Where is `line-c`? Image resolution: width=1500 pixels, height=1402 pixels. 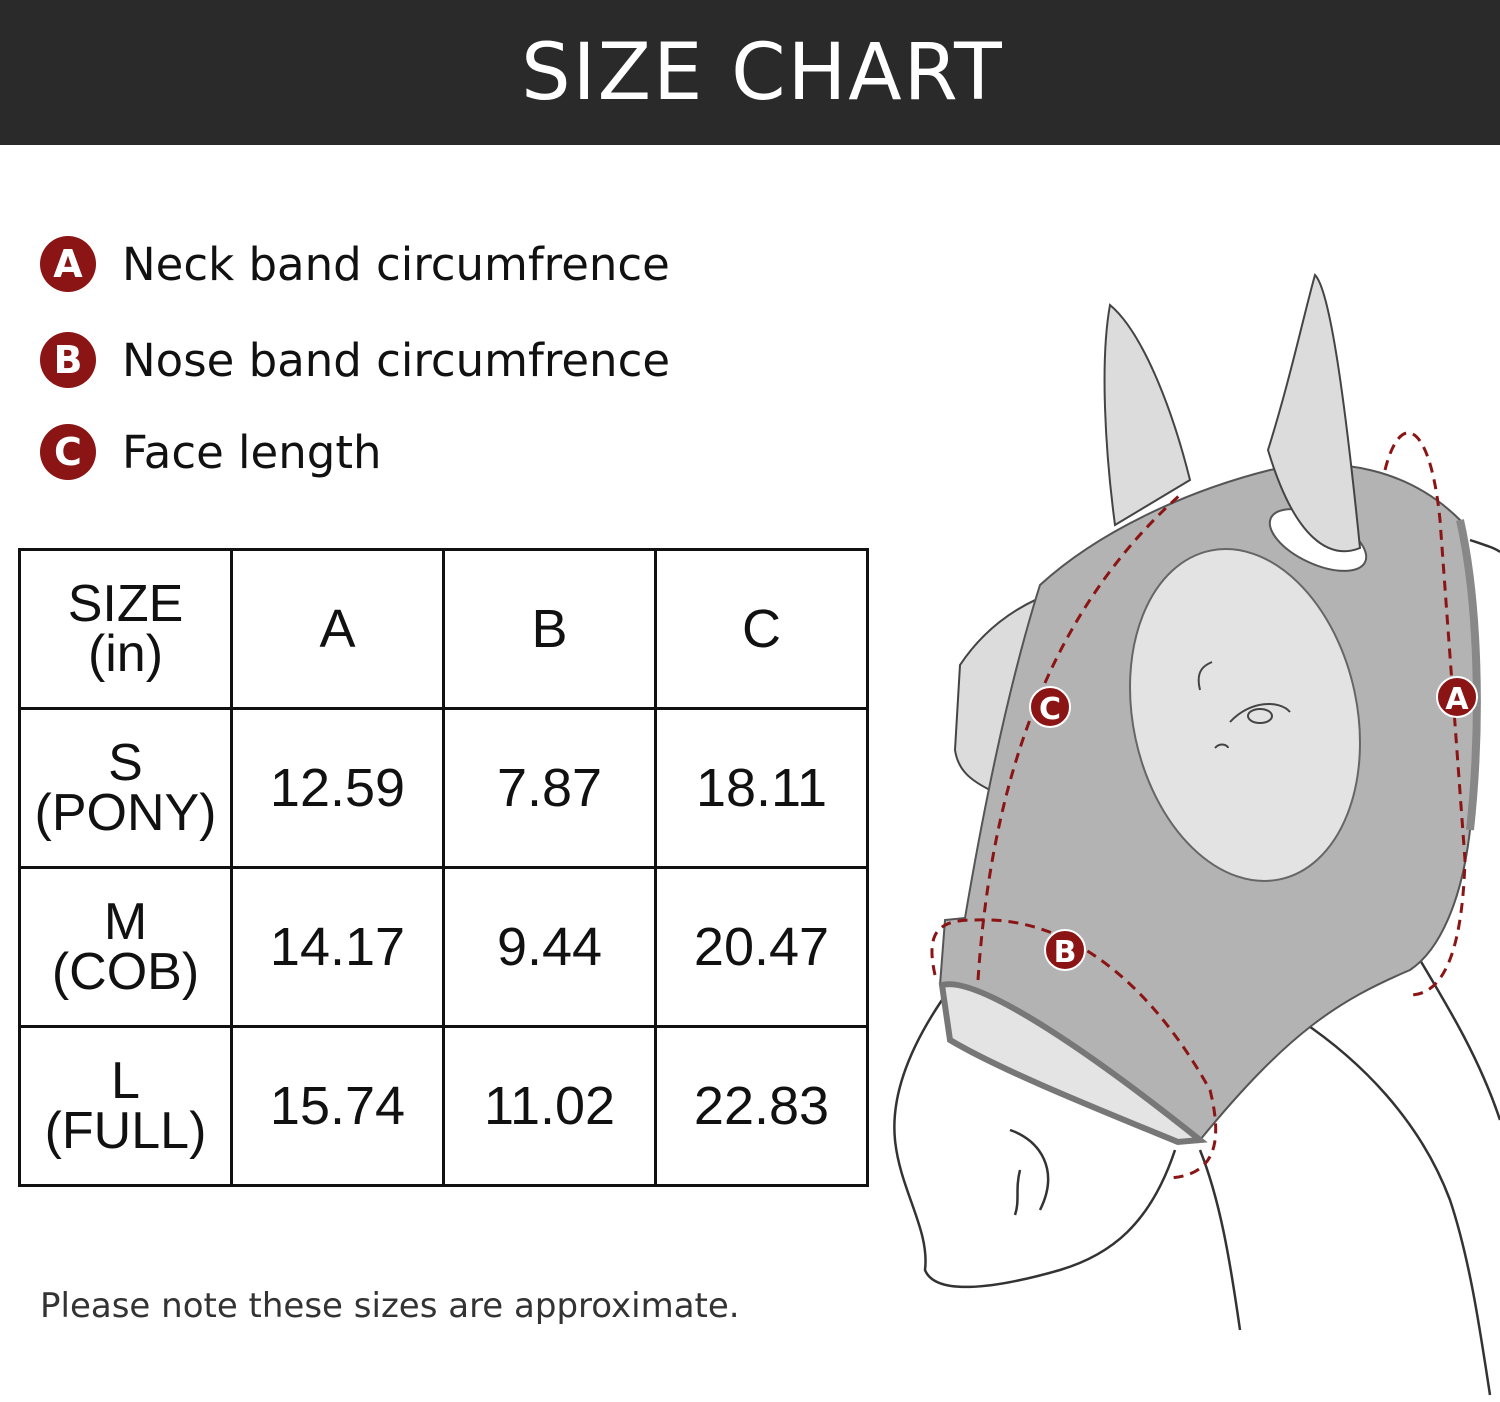 line-c is located at coordinates (1078, 737).